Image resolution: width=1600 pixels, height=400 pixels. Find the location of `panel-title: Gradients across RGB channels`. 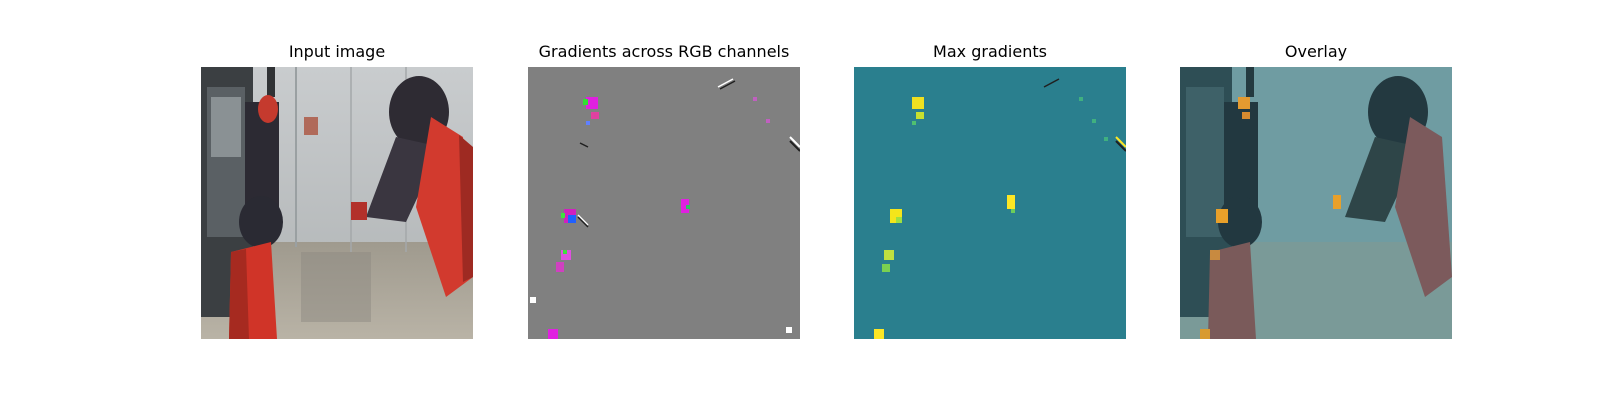

panel-title: Gradients across RGB channels is located at coordinates (664, 52).